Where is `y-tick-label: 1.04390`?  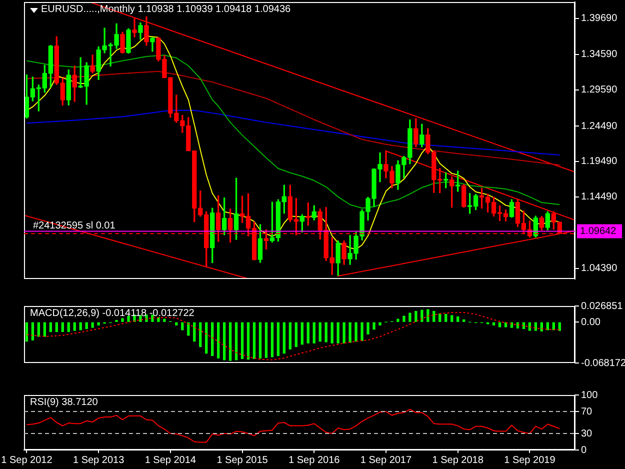 y-tick-label: 1.04390 is located at coordinates (599, 268).